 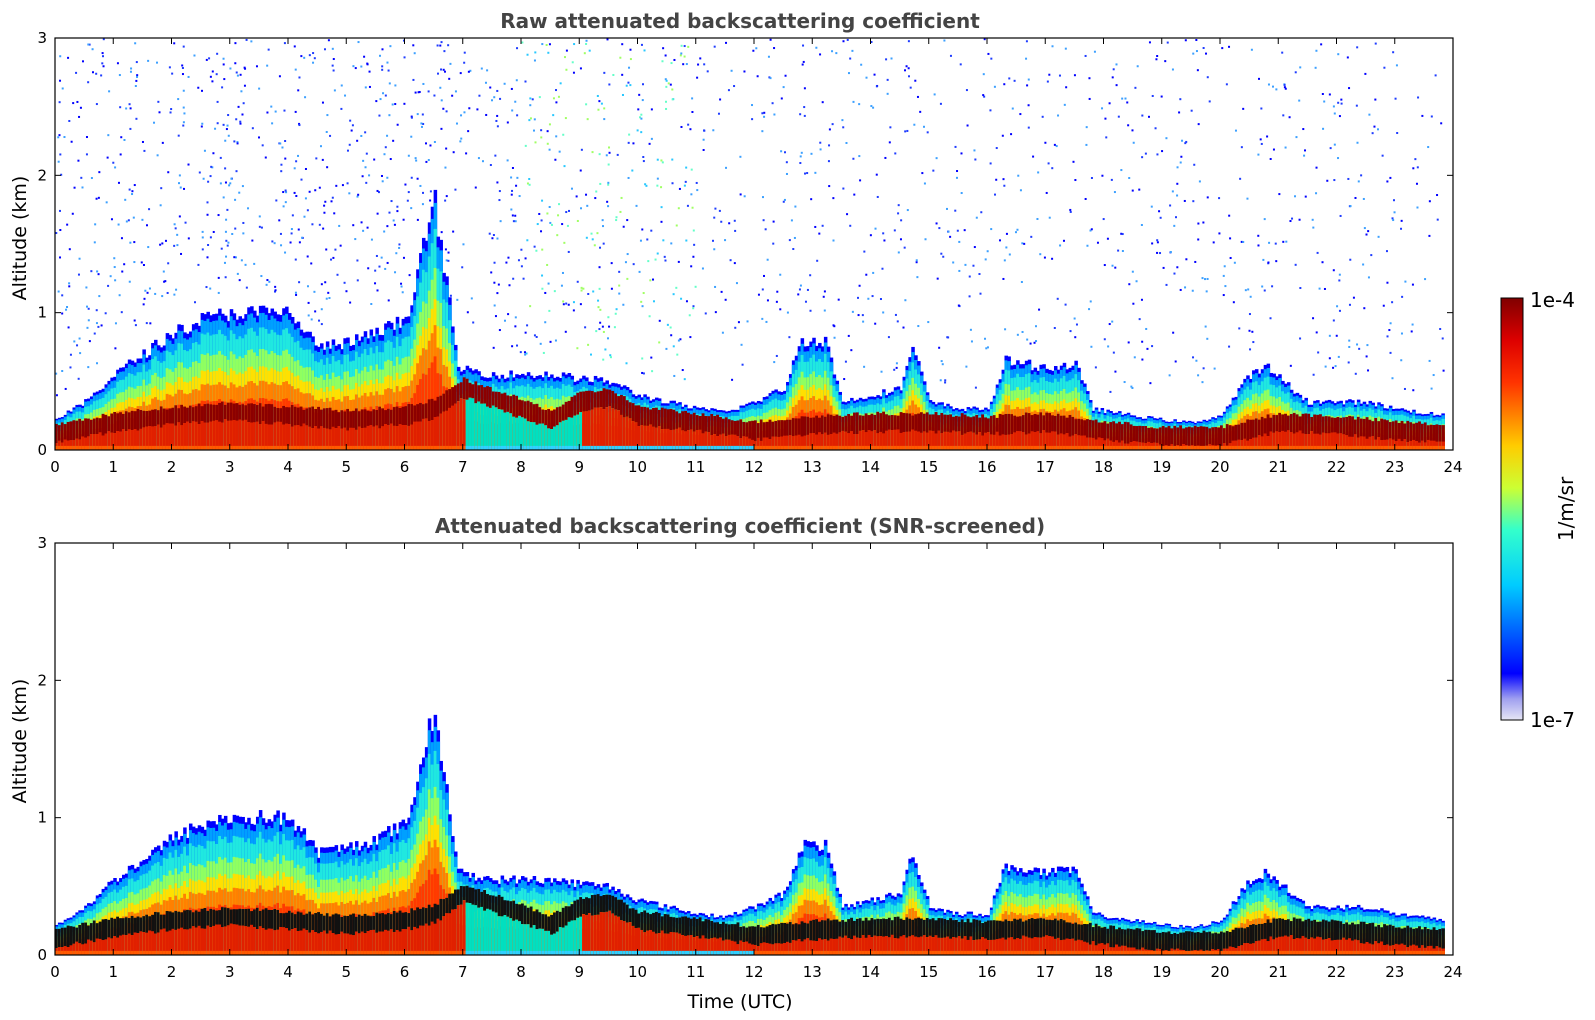 I want to click on top-x-tick-label: 5, so click(x=346, y=467).